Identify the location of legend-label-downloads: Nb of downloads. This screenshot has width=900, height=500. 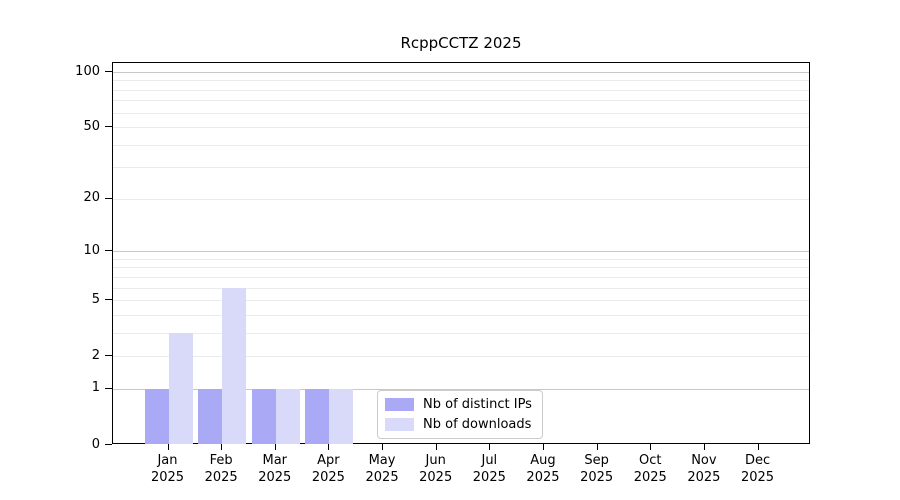
(477, 424).